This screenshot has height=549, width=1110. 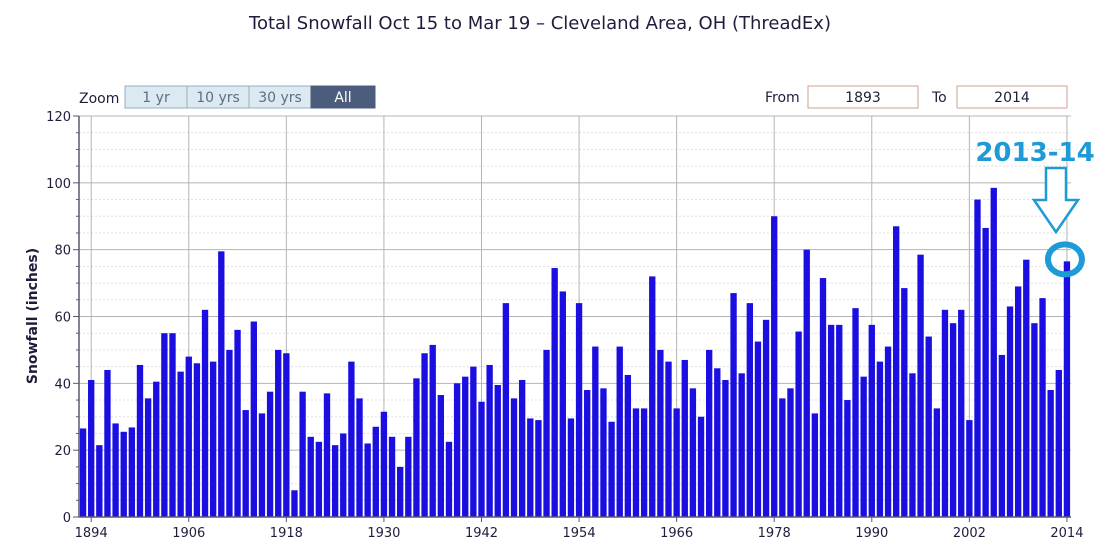 What do you see at coordinates (749, 410) in the screenshot?
I see `bar-1975` at bounding box center [749, 410].